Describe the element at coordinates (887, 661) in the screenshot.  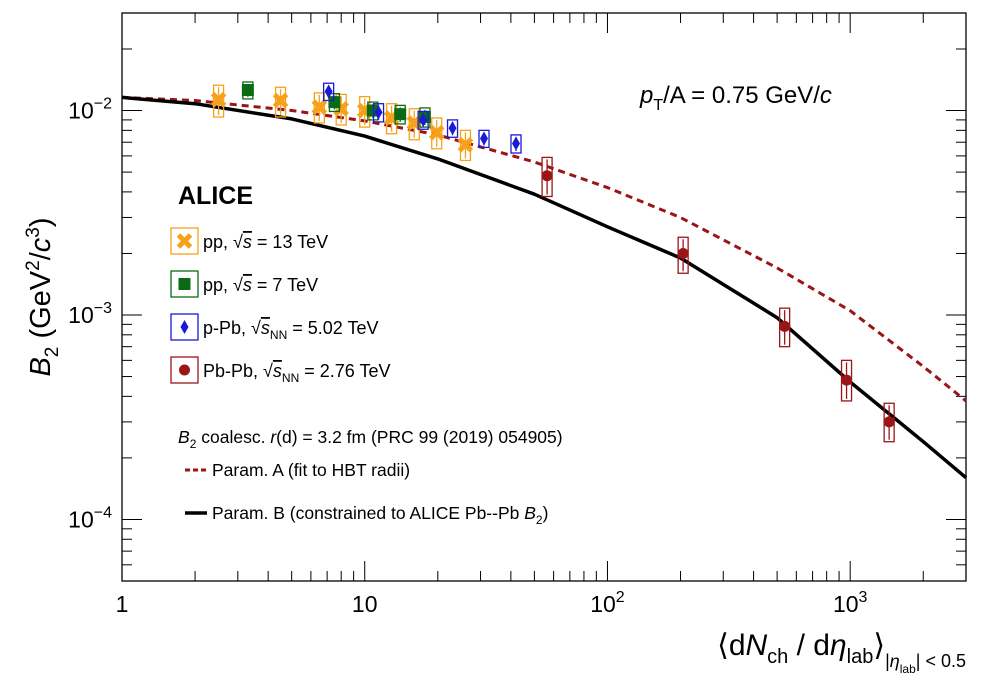
I see `x-label-cond-pre: |` at that location.